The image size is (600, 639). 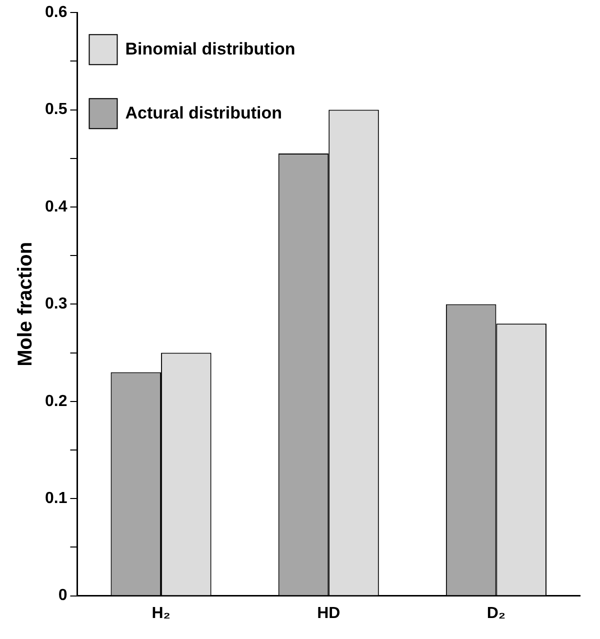 I want to click on legend-label: Actural distribution, so click(x=203, y=112).